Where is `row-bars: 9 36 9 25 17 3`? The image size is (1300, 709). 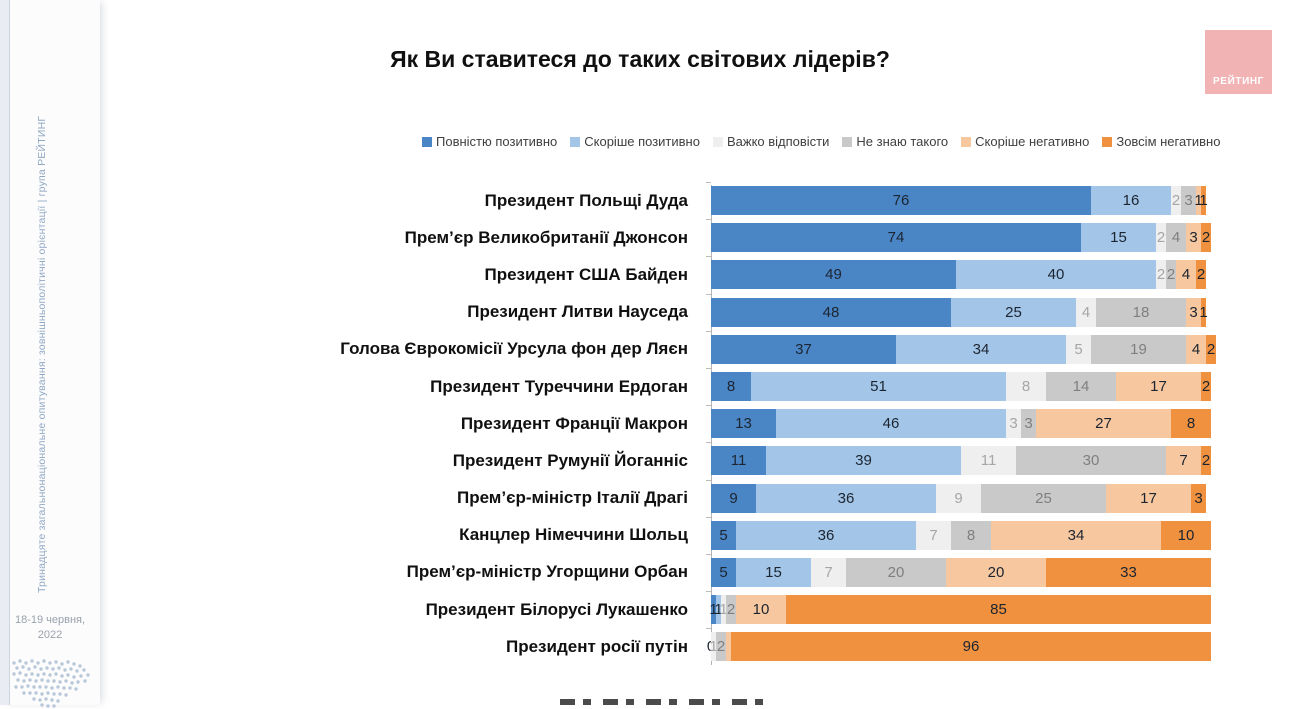 row-bars: 9 36 9 25 17 3 is located at coordinates (961, 496).